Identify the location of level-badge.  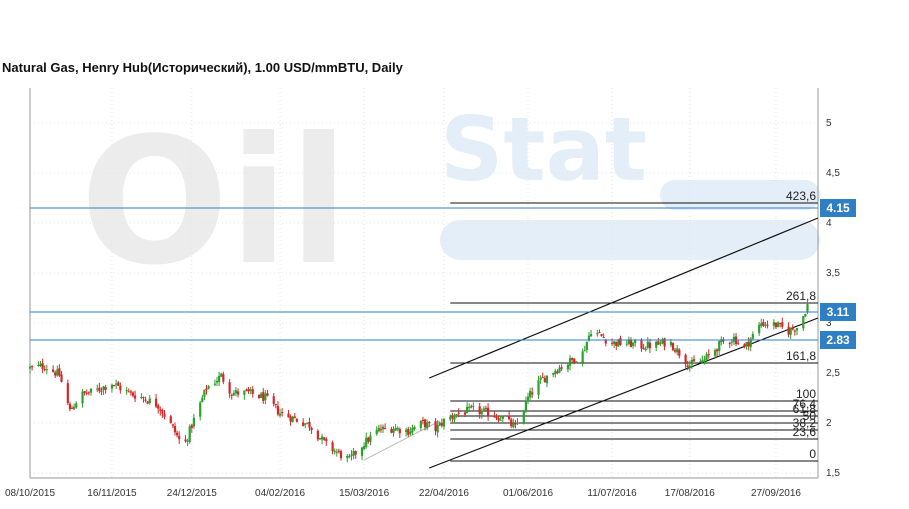
(838, 312).